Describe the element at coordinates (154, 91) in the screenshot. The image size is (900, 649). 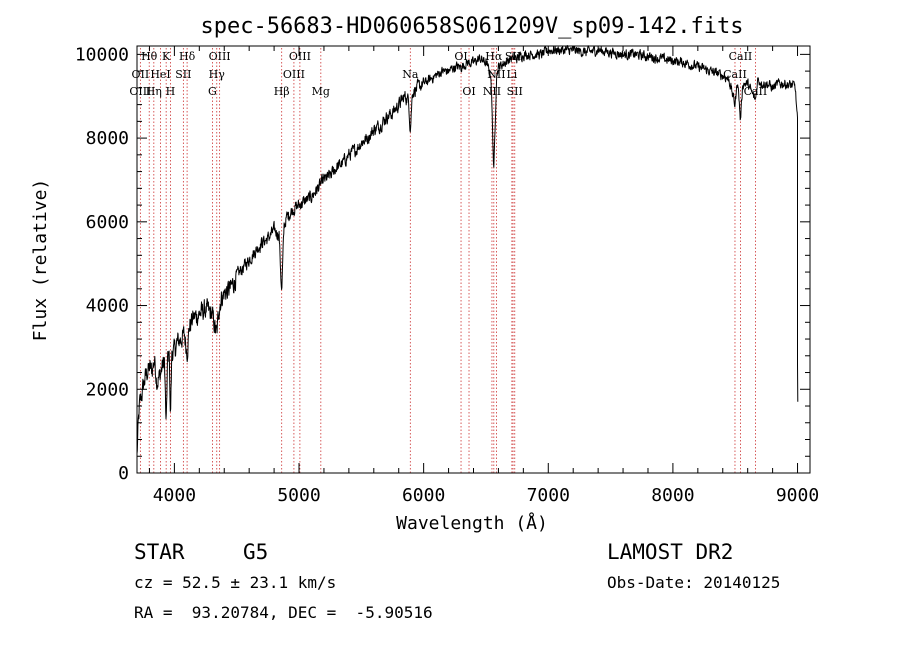
I see `line-label: Hη` at that location.